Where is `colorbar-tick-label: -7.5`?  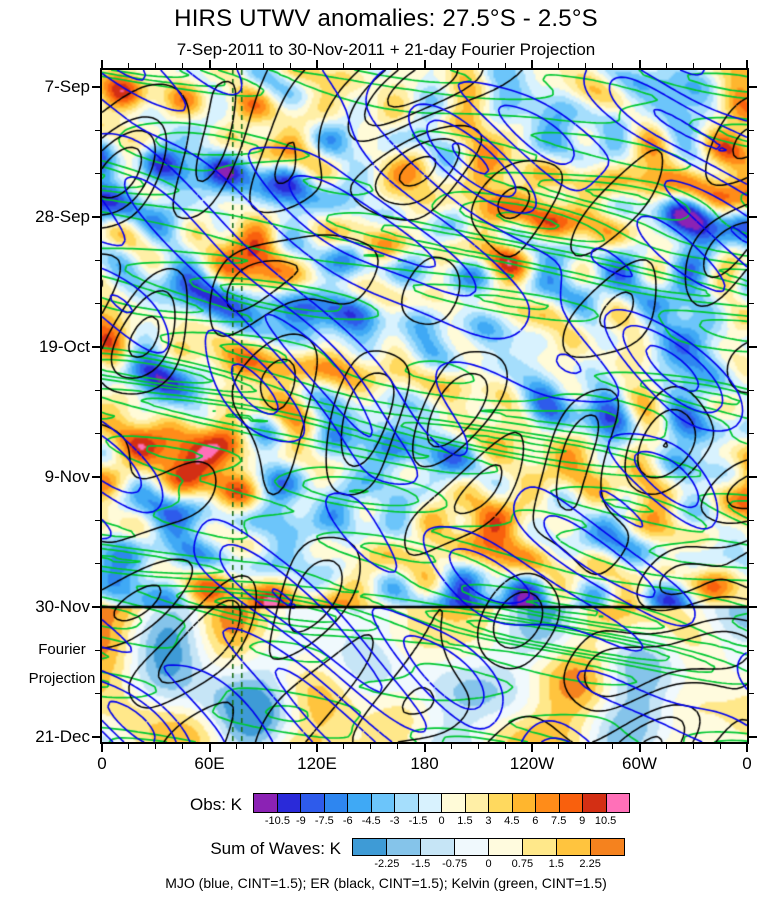 colorbar-tick-label: -7.5 is located at coordinates (324, 821).